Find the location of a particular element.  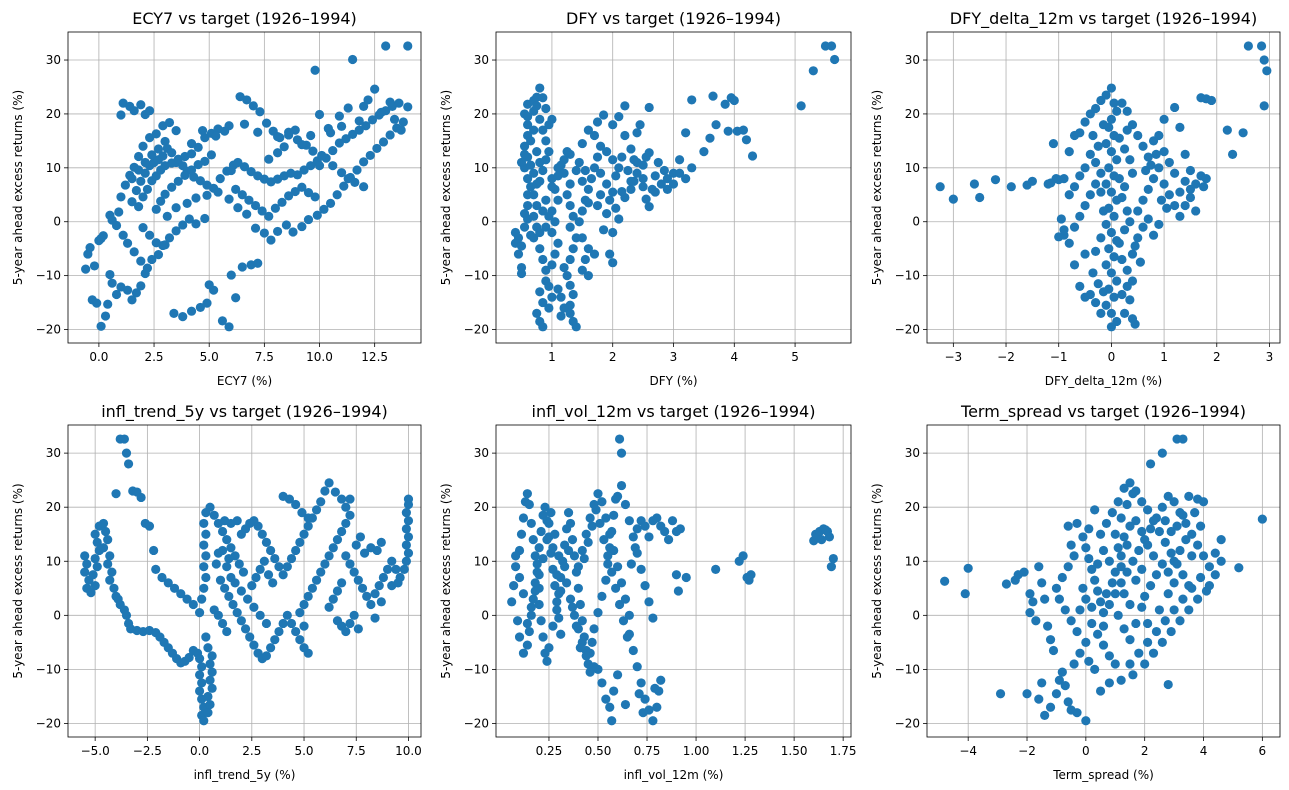

y-tick-label: −20 is located at coordinates (907, 330).